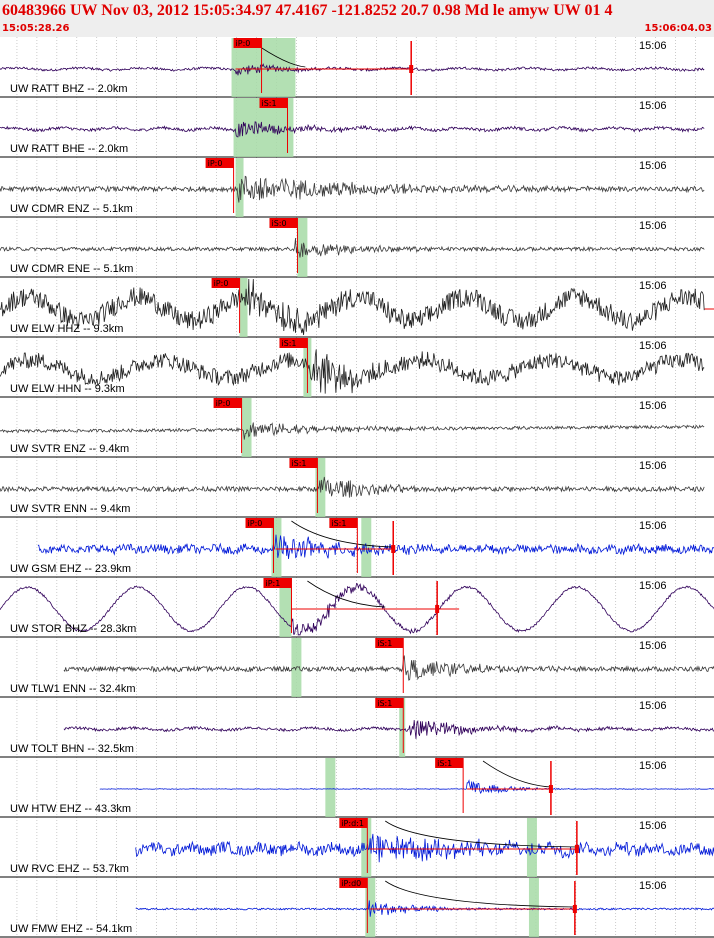 The height and width of the screenshot is (938, 714). What do you see at coordinates (69, 149) in the screenshot?
I see `station-label: UW RATT BHE -- 2.0km` at bounding box center [69, 149].